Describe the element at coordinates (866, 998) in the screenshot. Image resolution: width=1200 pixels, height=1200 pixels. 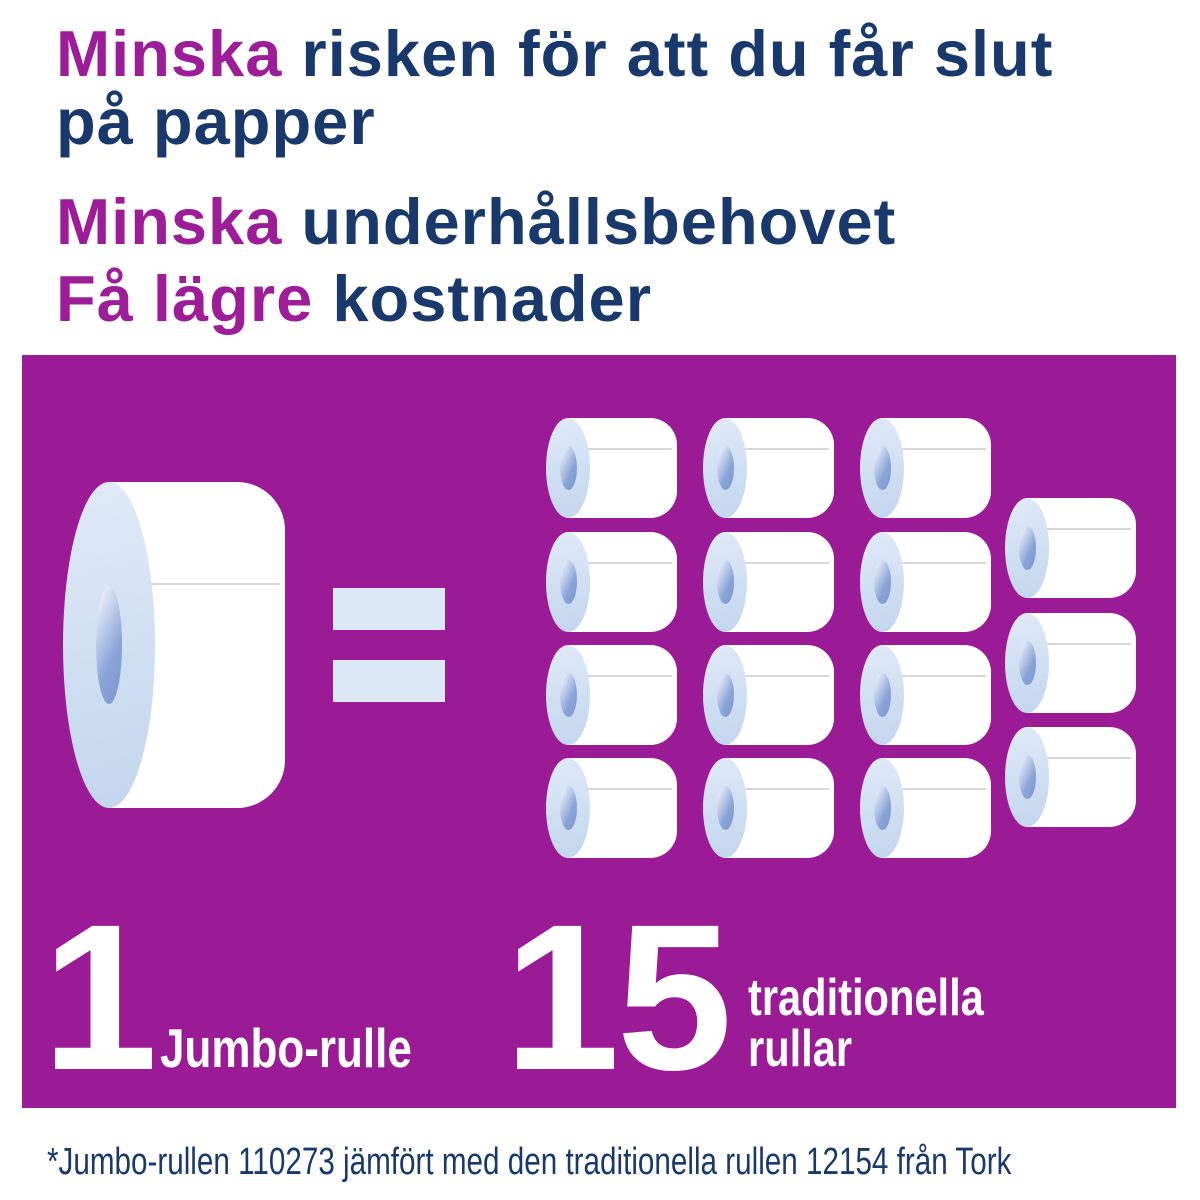
I see `traditional-label-line1: traditionella` at that location.